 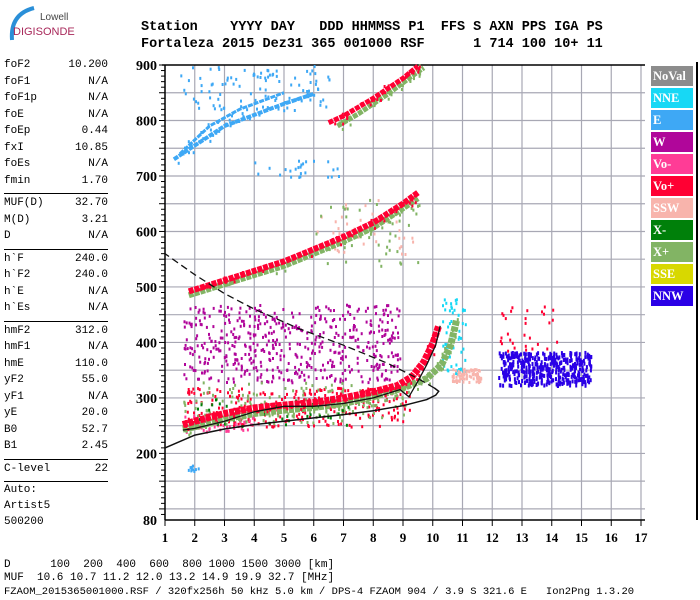 I want to click on echo-trace-e, so click(x=231, y=123).